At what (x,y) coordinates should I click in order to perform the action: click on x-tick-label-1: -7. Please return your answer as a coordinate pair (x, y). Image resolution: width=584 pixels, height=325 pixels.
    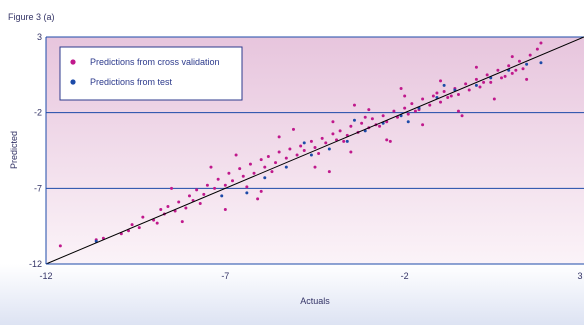
    Looking at the image, I should click on (225, 276).